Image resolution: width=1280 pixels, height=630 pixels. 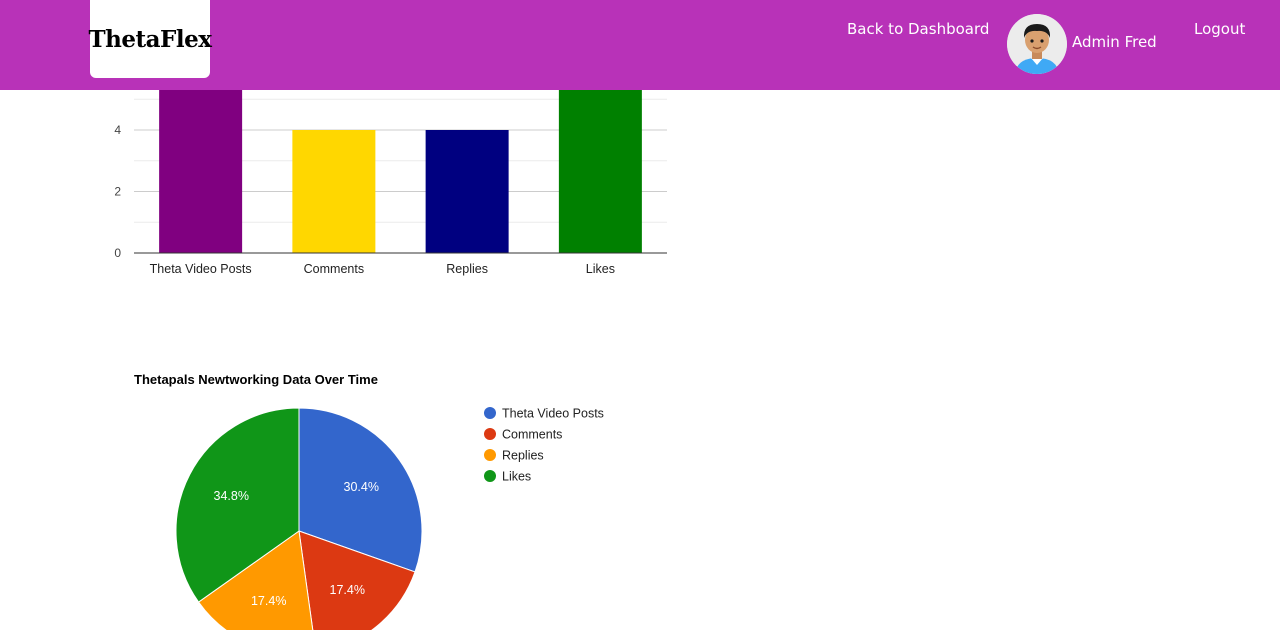 What do you see at coordinates (117, 130) in the screenshot?
I see `y-tick-label: 4` at bounding box center [117, 130].